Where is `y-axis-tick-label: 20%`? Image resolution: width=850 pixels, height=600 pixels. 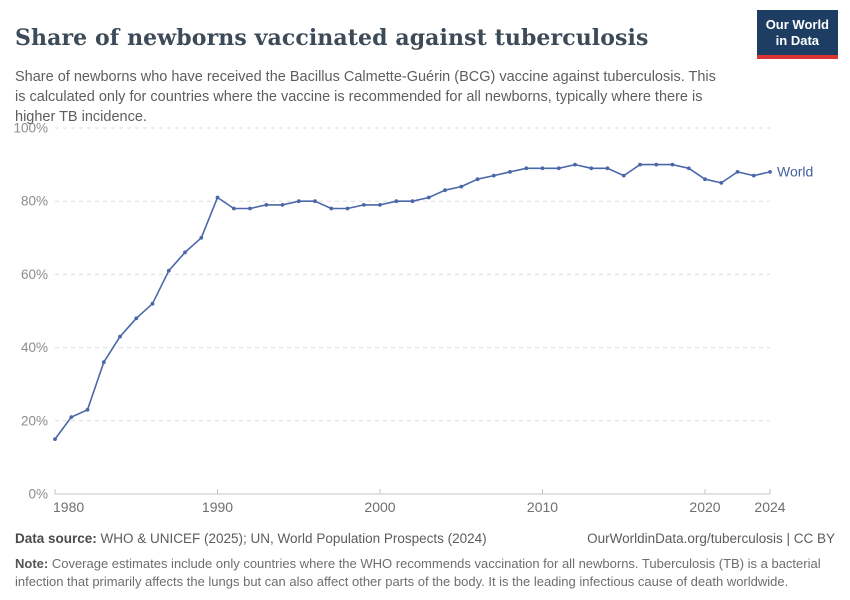
y-axis-tick-label: 20% is located at coordinates (34, 420).